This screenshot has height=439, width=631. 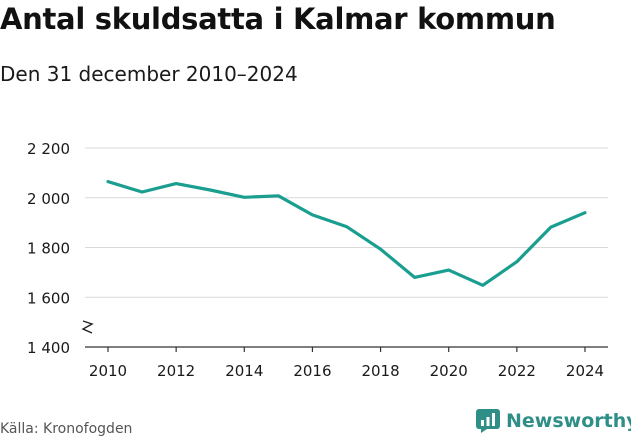 I want to click on y-tick-label: 1 400, so click(x=48, y=348).